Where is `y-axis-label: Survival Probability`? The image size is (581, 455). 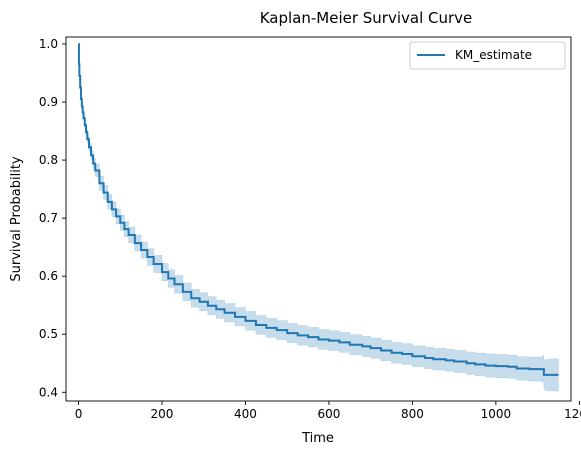 y-axis-label: Survival Probability is located at coordinates (16, 219).